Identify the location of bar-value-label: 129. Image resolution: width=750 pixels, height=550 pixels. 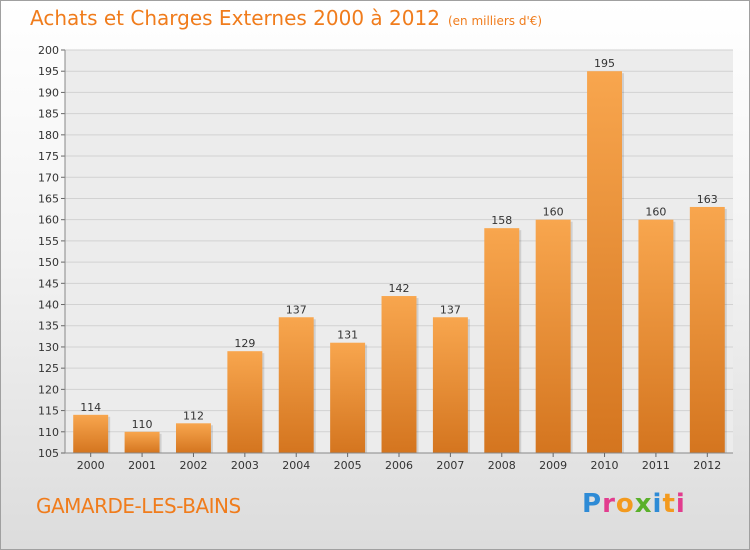
(244, 343).